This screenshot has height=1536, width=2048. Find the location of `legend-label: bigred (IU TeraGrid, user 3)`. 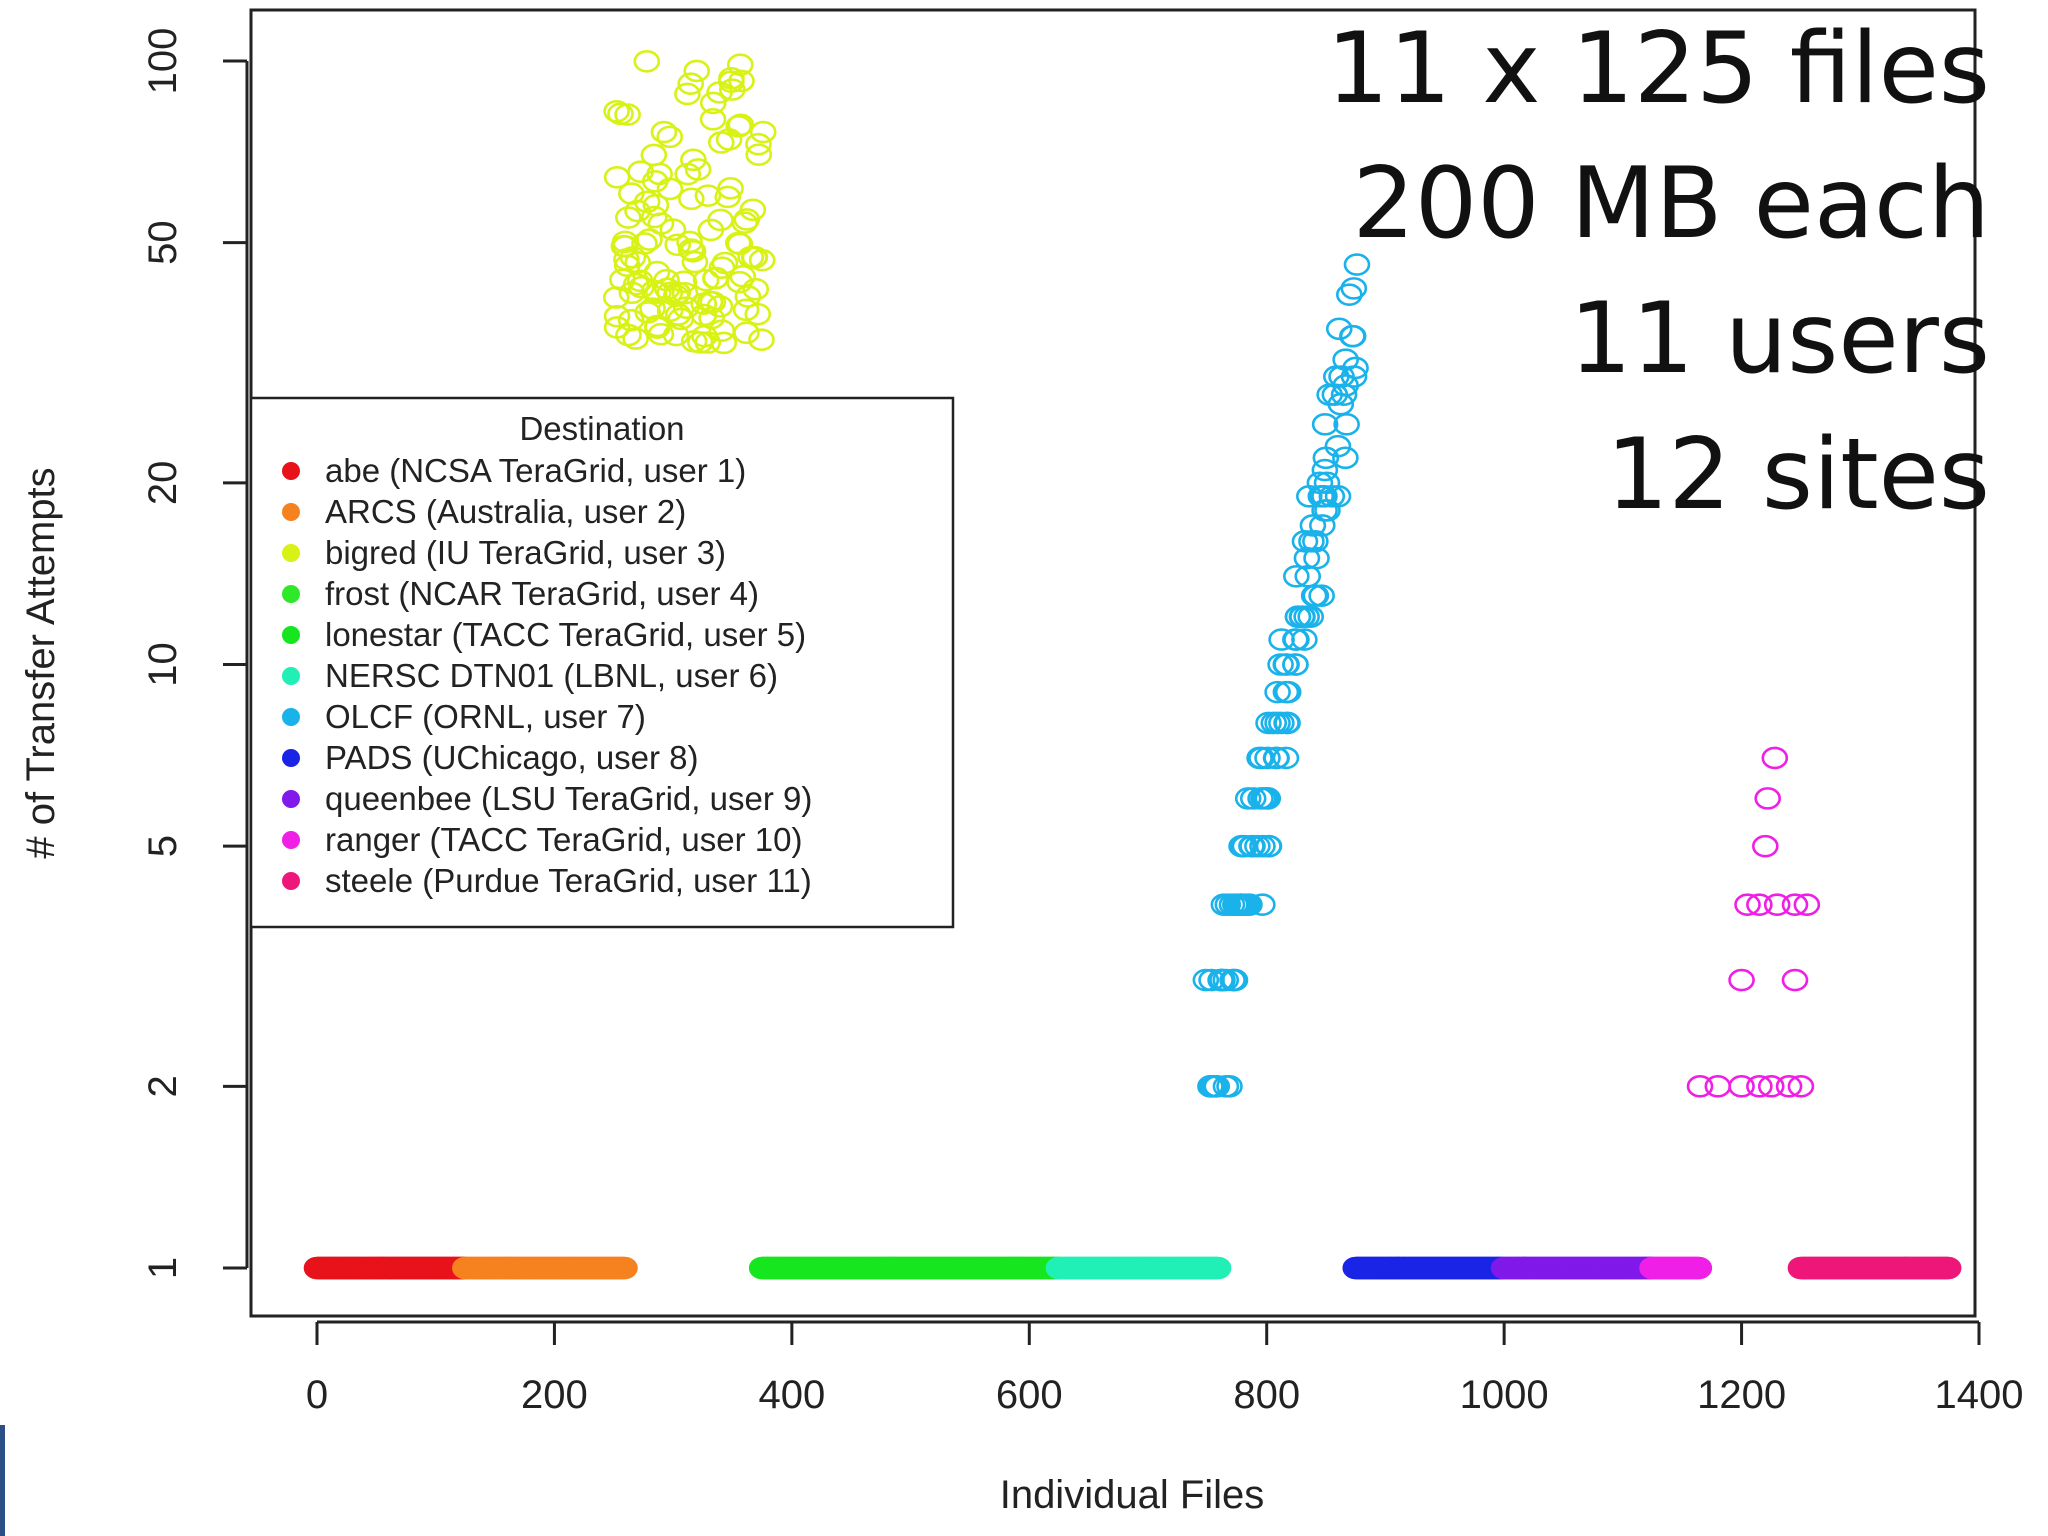

legend-label: bigred (IU TeraGrid, user 3) is located at coordinates (525, 552).